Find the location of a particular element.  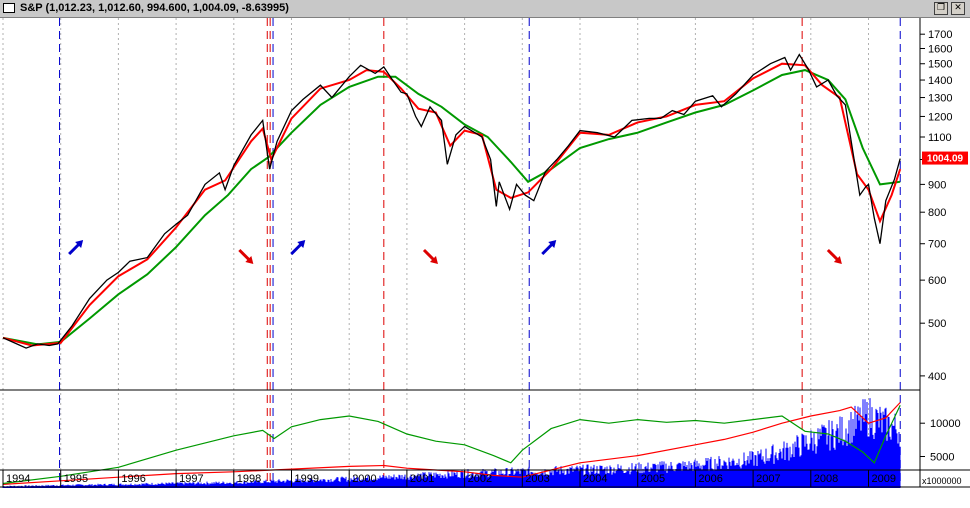

price-tick-label: 600 is located at coordinates (937, 281).